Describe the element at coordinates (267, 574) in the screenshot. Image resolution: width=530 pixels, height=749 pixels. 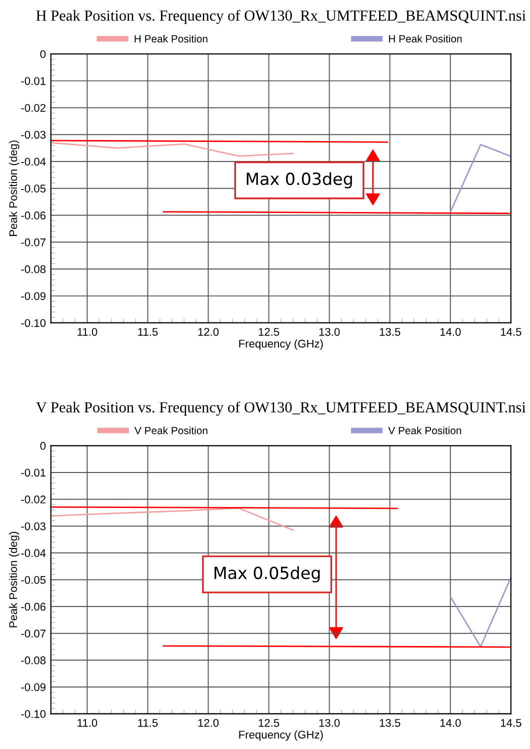
I see `annotation: Max 0.05deg` at that location.